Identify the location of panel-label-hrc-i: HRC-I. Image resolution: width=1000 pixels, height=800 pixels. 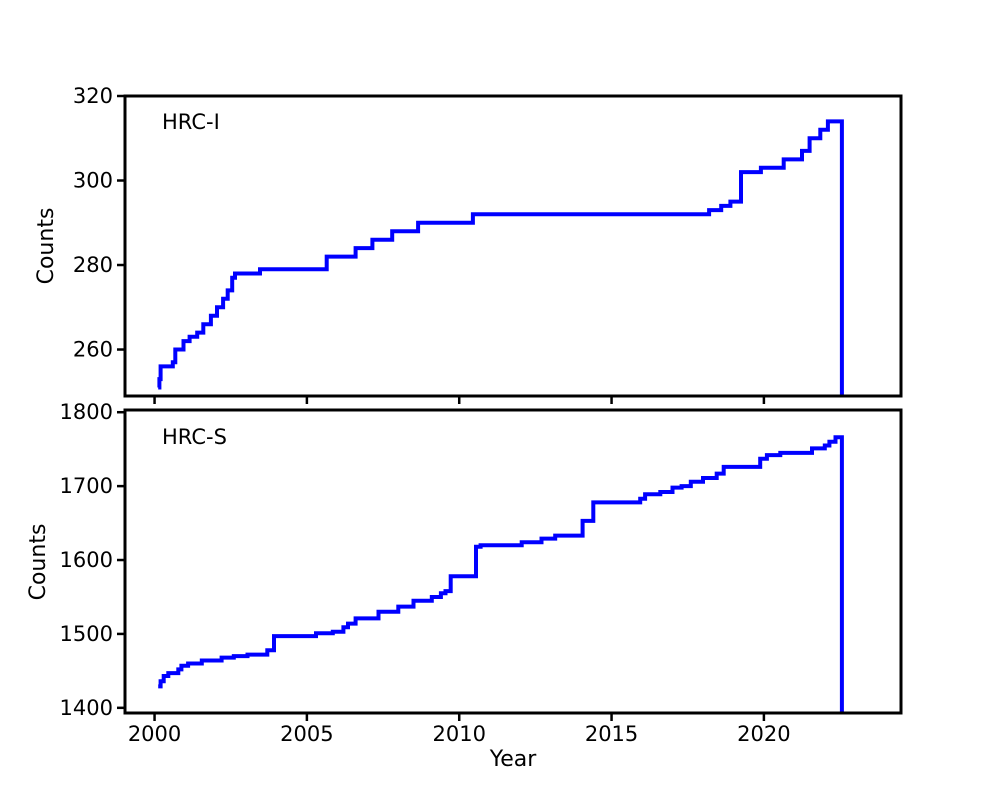
(191, 122).